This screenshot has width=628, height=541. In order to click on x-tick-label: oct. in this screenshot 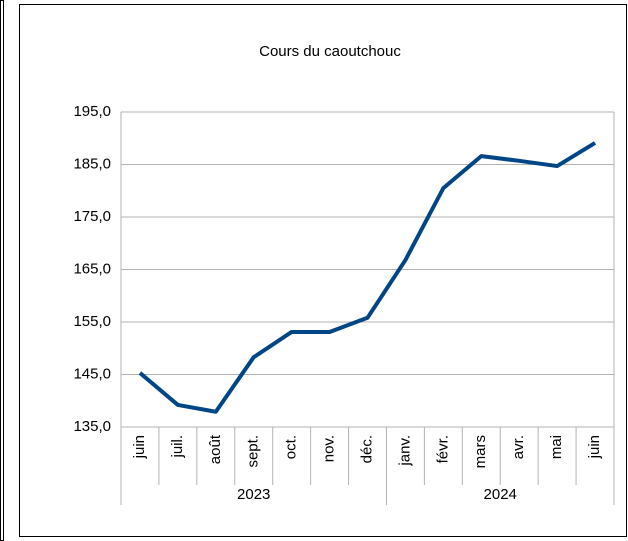, I will do `click(291, 447)`.